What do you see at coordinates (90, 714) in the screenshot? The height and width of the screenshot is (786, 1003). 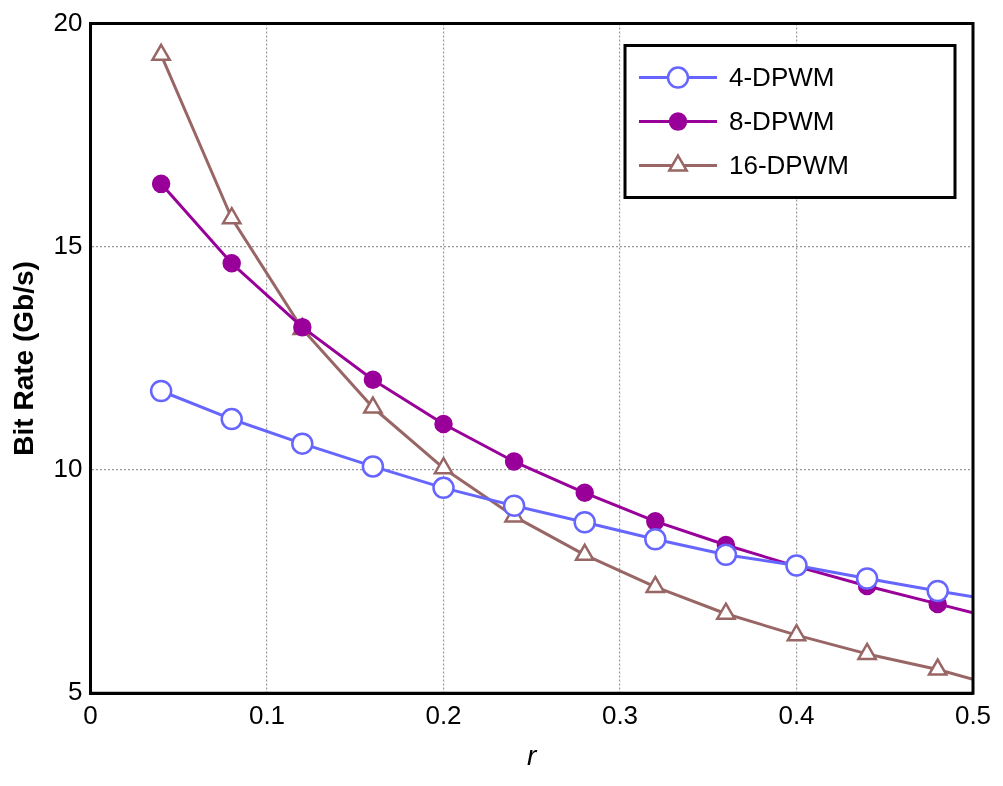 I see `x-tick-label: 0` at bounding box center [90, 714].